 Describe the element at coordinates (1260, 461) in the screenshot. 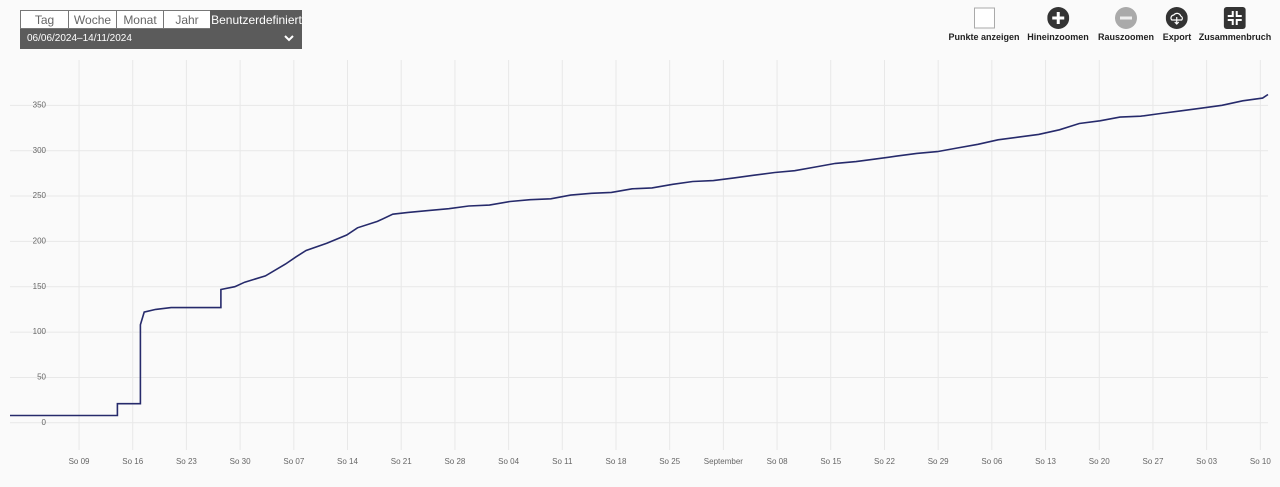

I see `x-tick-label: So 10` at that location.